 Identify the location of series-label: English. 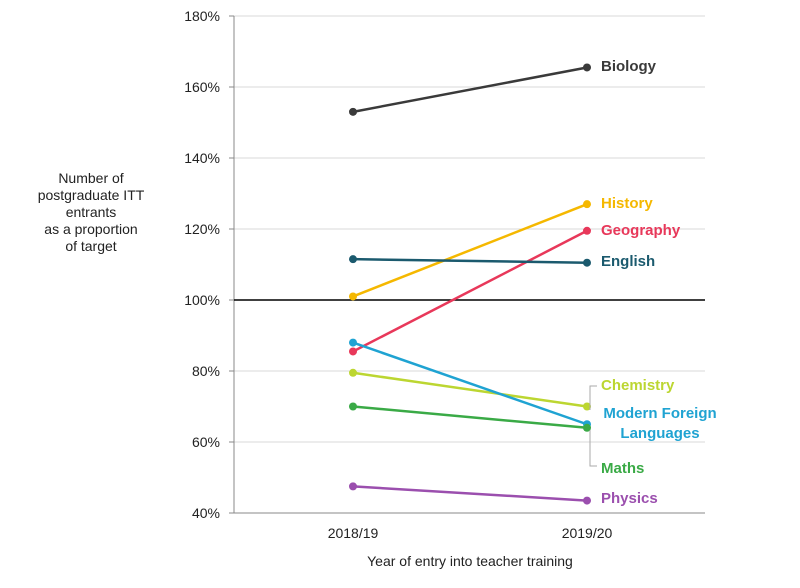
(628, 261).